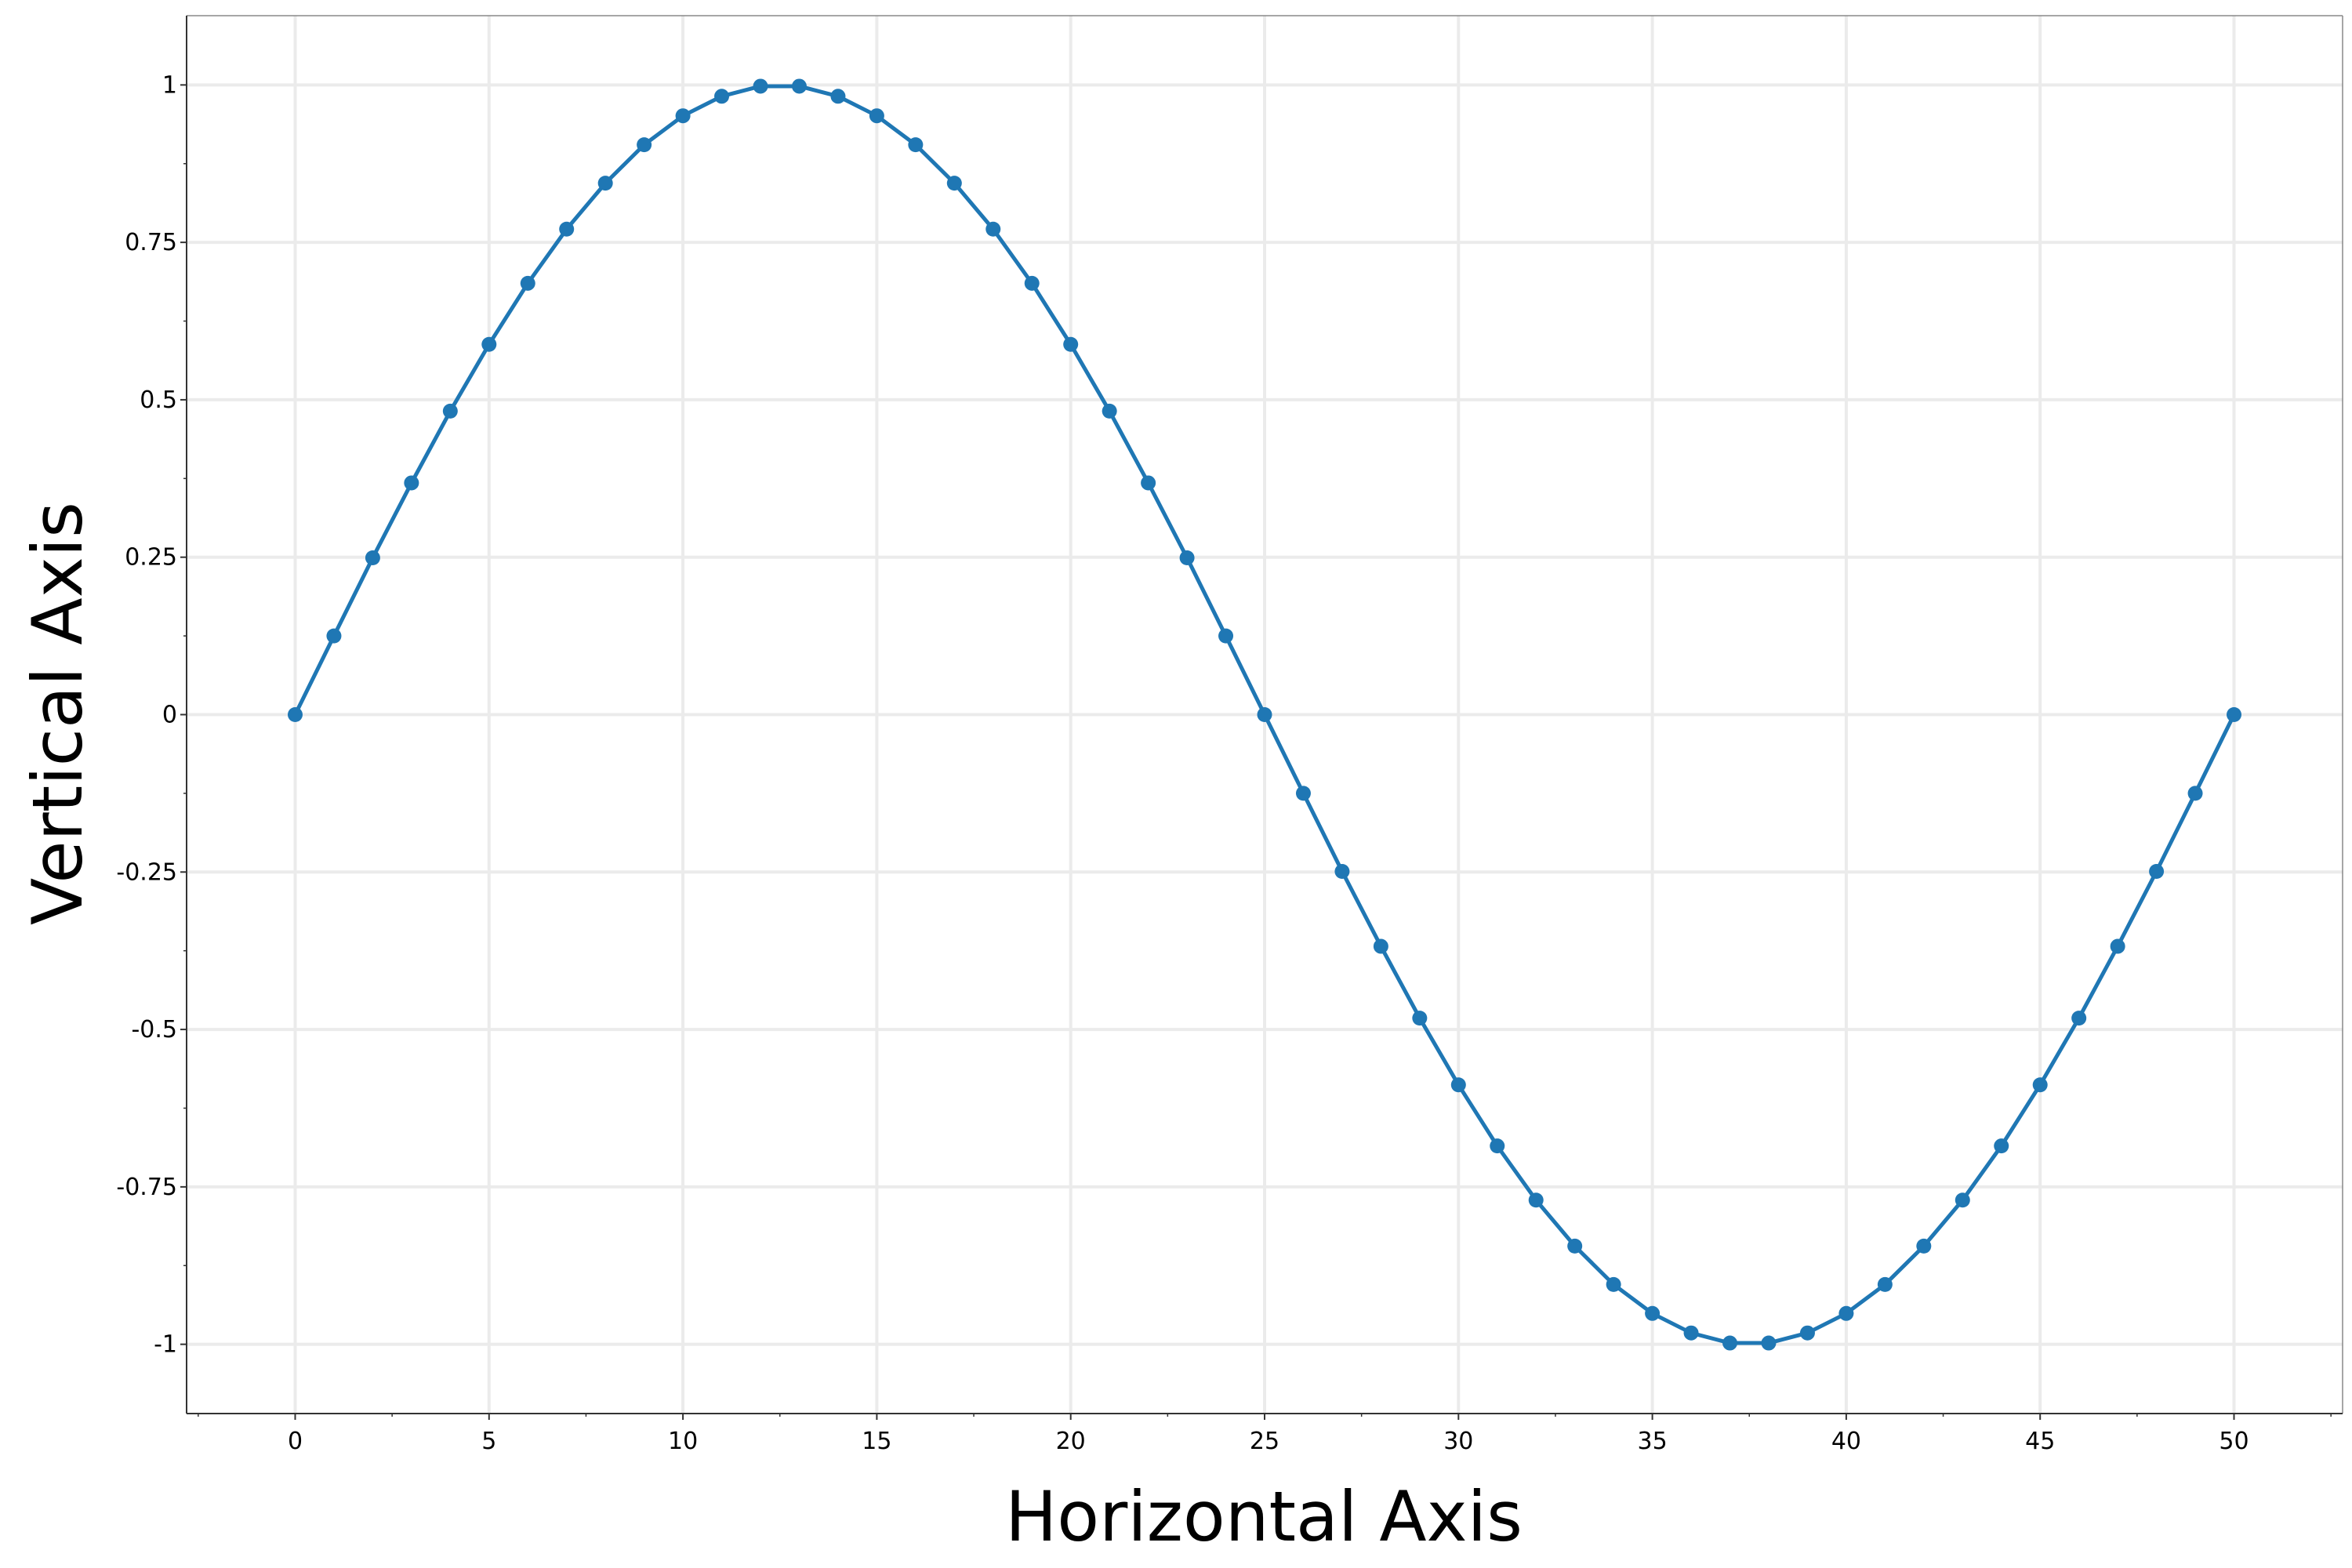  Describe the element at coordinates (295, 1441) in the screenshot. I see `x-tick-label: 0` at that location.